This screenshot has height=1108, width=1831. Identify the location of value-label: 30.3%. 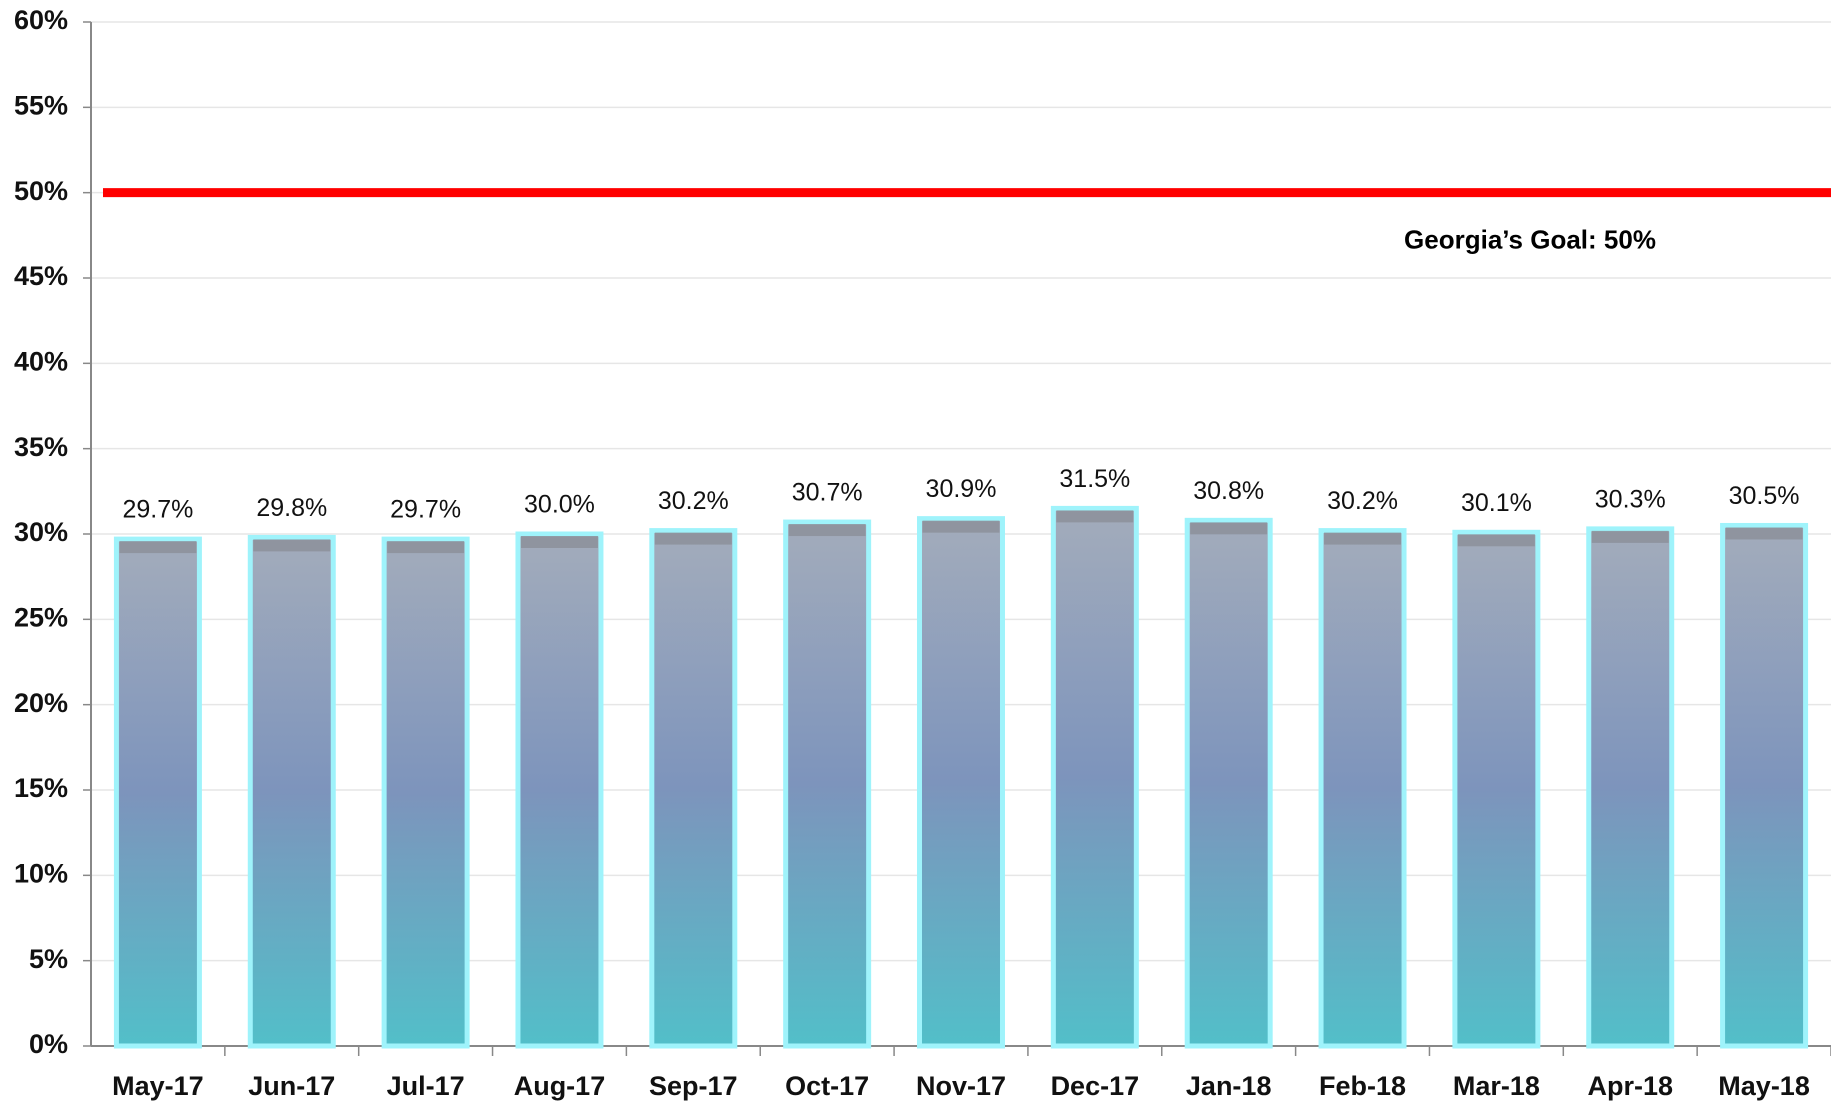
(1630, 499).